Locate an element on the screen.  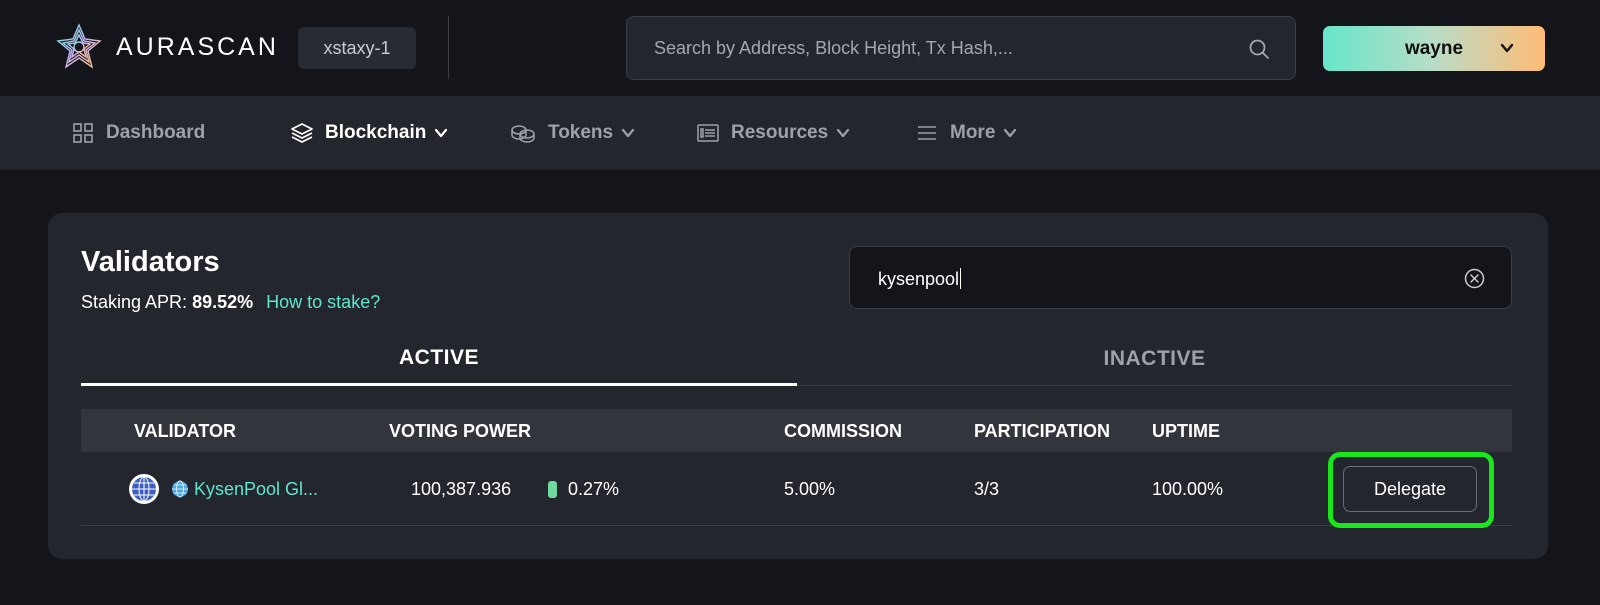
apr-value: 89.52% is located at coordinates (223, 302).